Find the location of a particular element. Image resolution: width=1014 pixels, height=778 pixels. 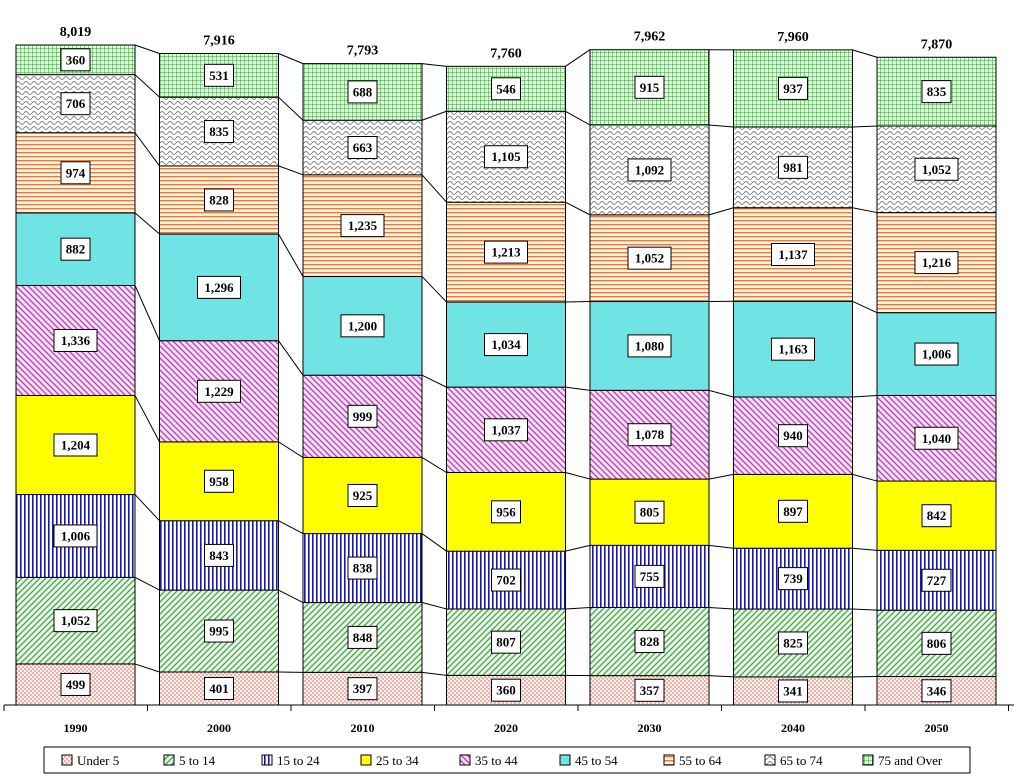

legend-label-55-to-64: 55 to 64 is located at coordinates (700, 760).